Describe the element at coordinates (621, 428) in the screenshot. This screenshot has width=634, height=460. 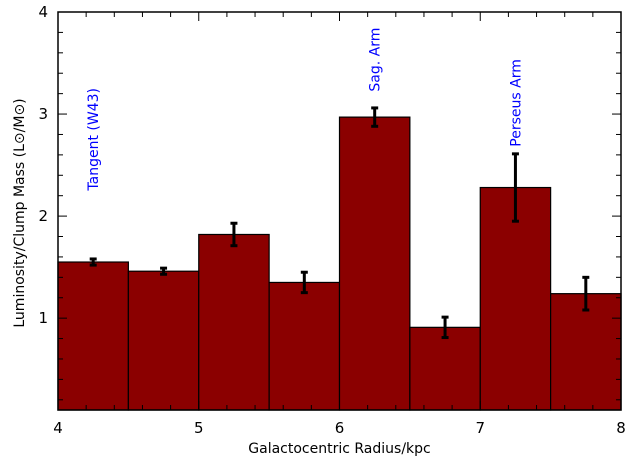
I see `x-tick-label: 8` at that location.